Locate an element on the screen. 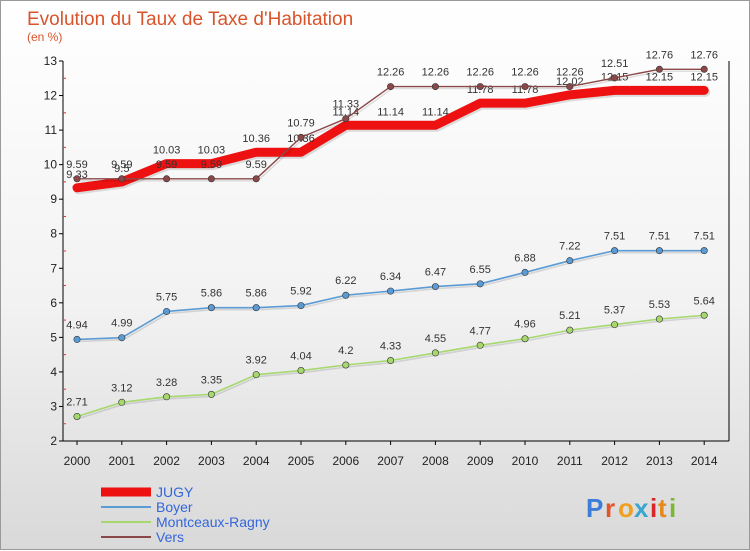 The height and width of the screenshot is (551, 750). data-label: 5.53 is located at coordinates (659, 305).